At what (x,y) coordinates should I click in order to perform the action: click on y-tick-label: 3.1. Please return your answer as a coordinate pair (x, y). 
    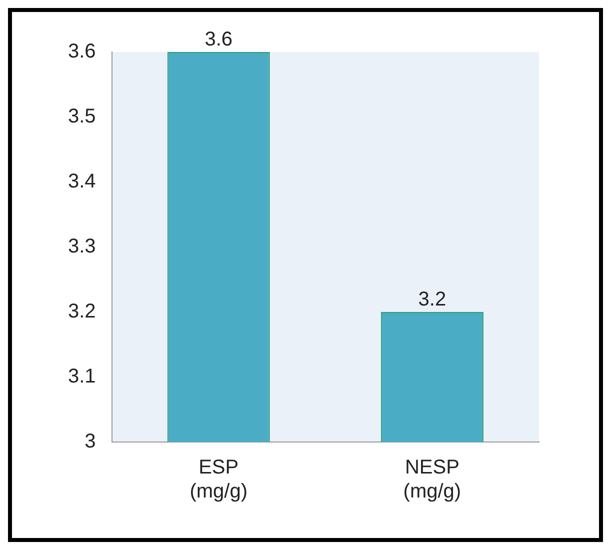
    Looking at the image, I should click on (82, 377).